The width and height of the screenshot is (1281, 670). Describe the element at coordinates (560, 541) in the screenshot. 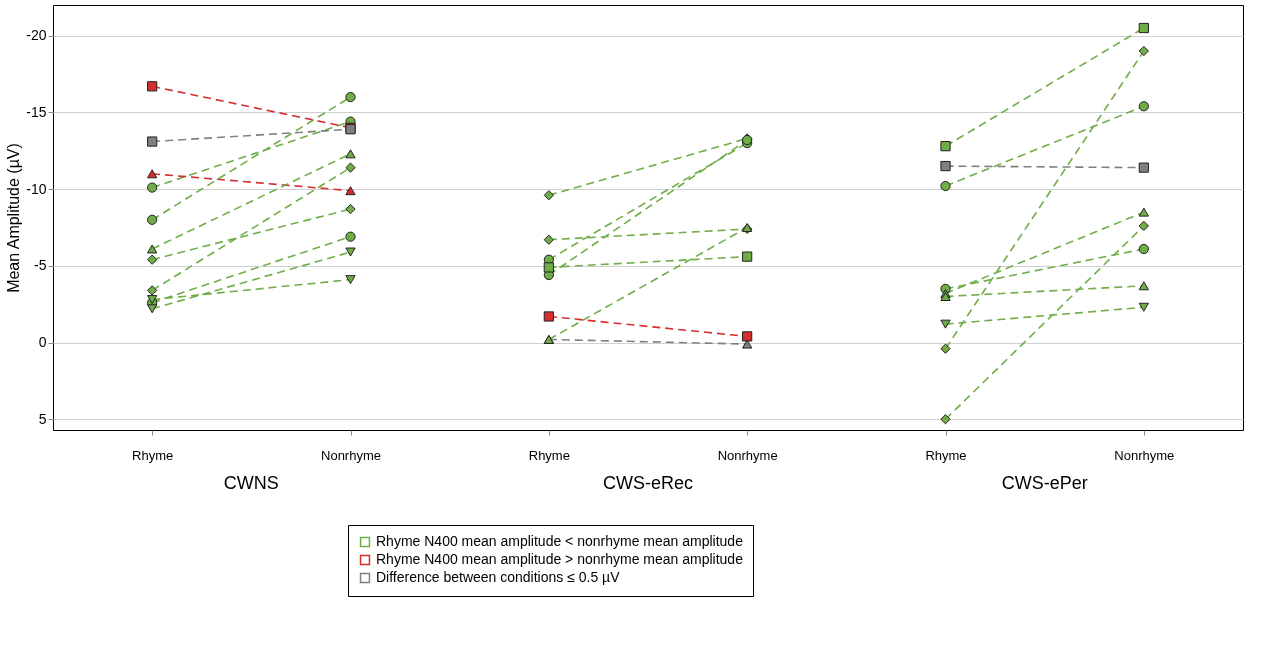

I see `legend-label: Rhyme N400 mean amplitude < nonrhyme mean amplitude` at that location.